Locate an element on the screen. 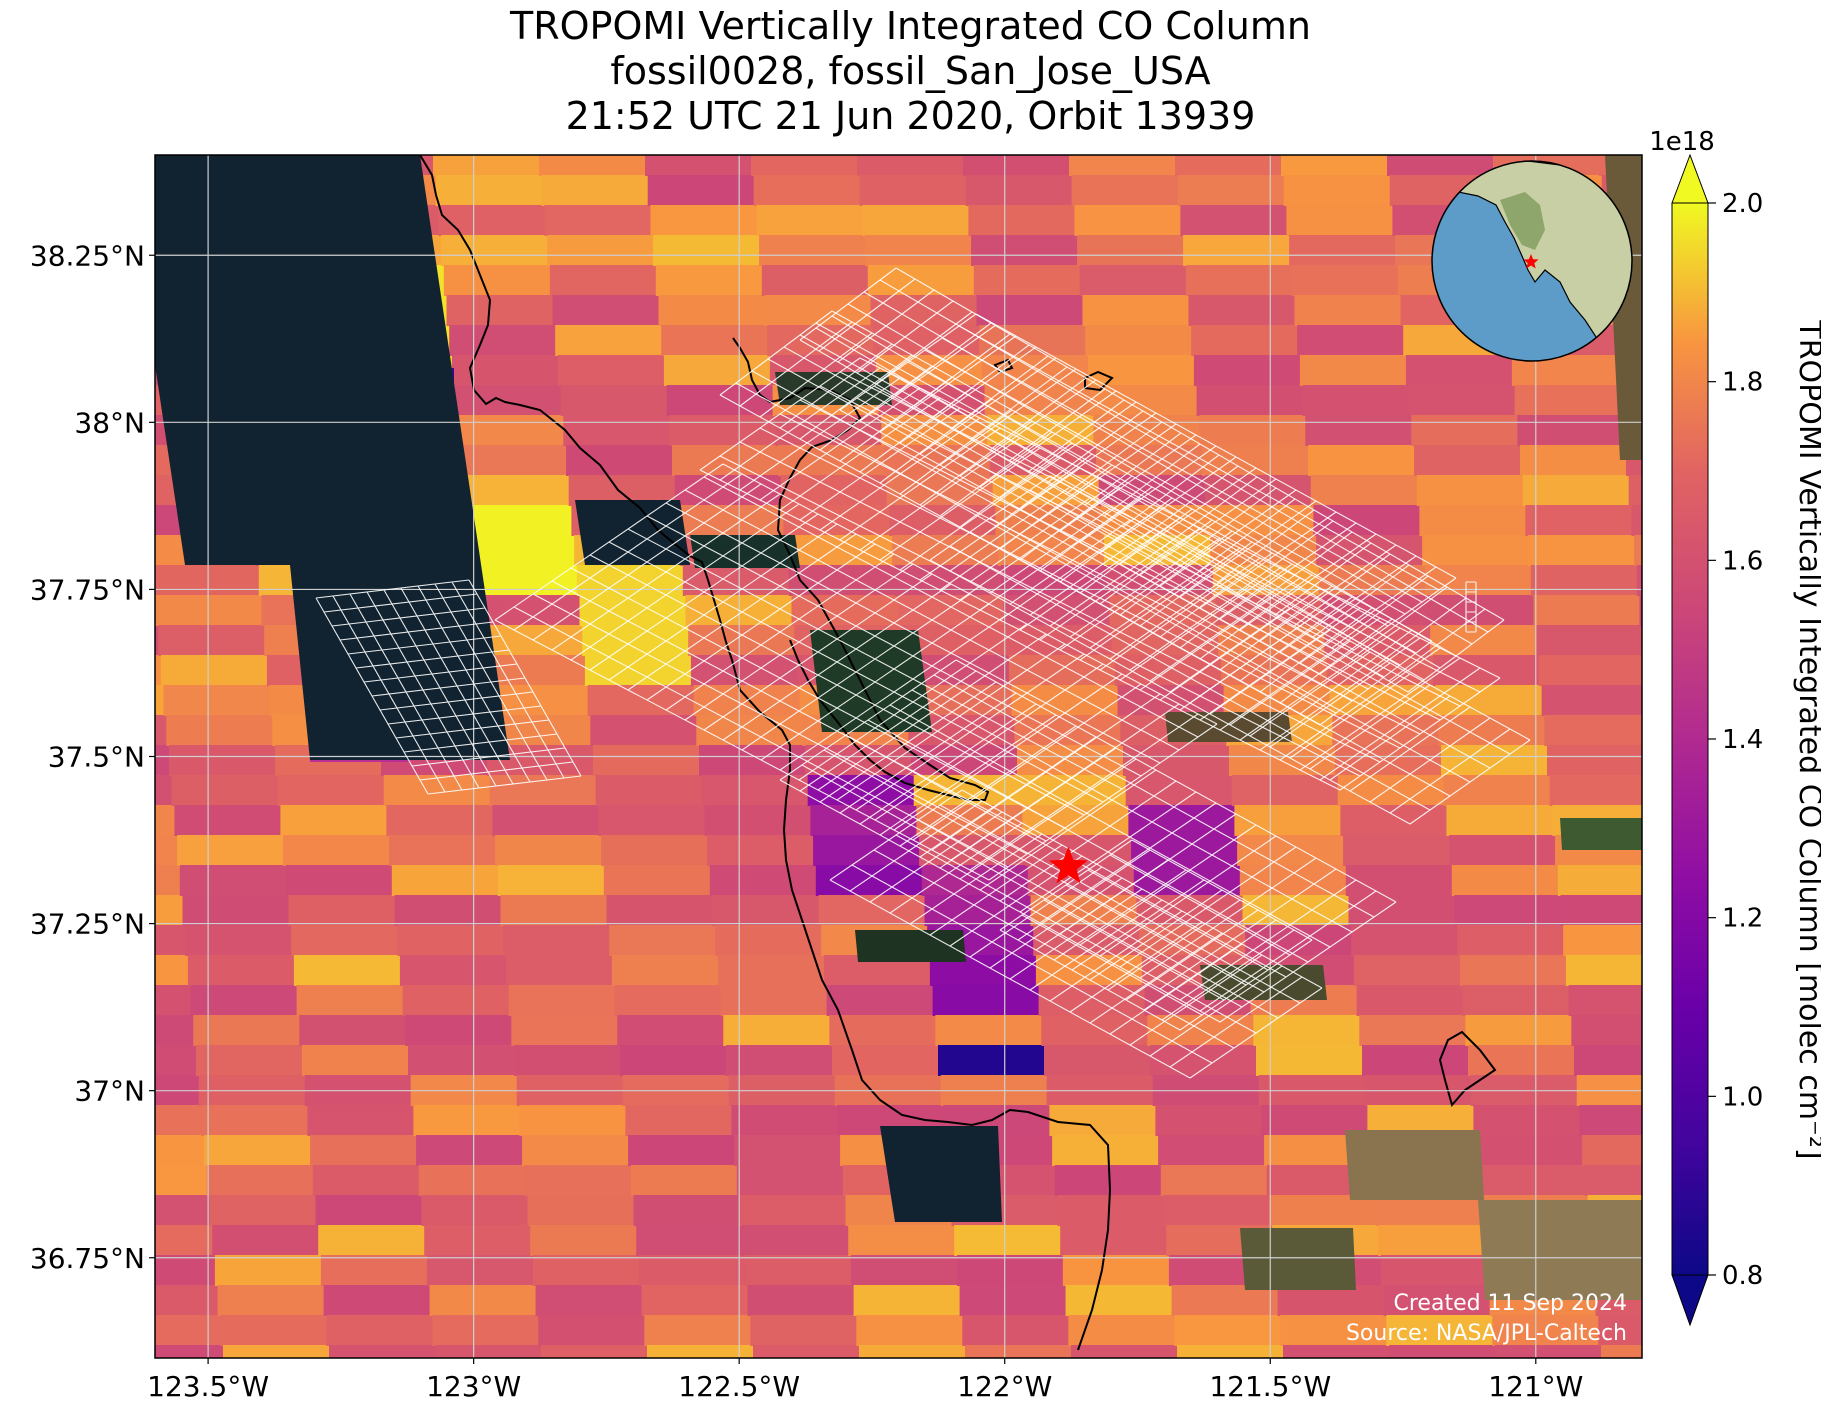 The width and height of the screenshot is (1821, 1408). title-line-1: TROPOMI Vertically Integrated CO Column is located at coordinates (910, 26).